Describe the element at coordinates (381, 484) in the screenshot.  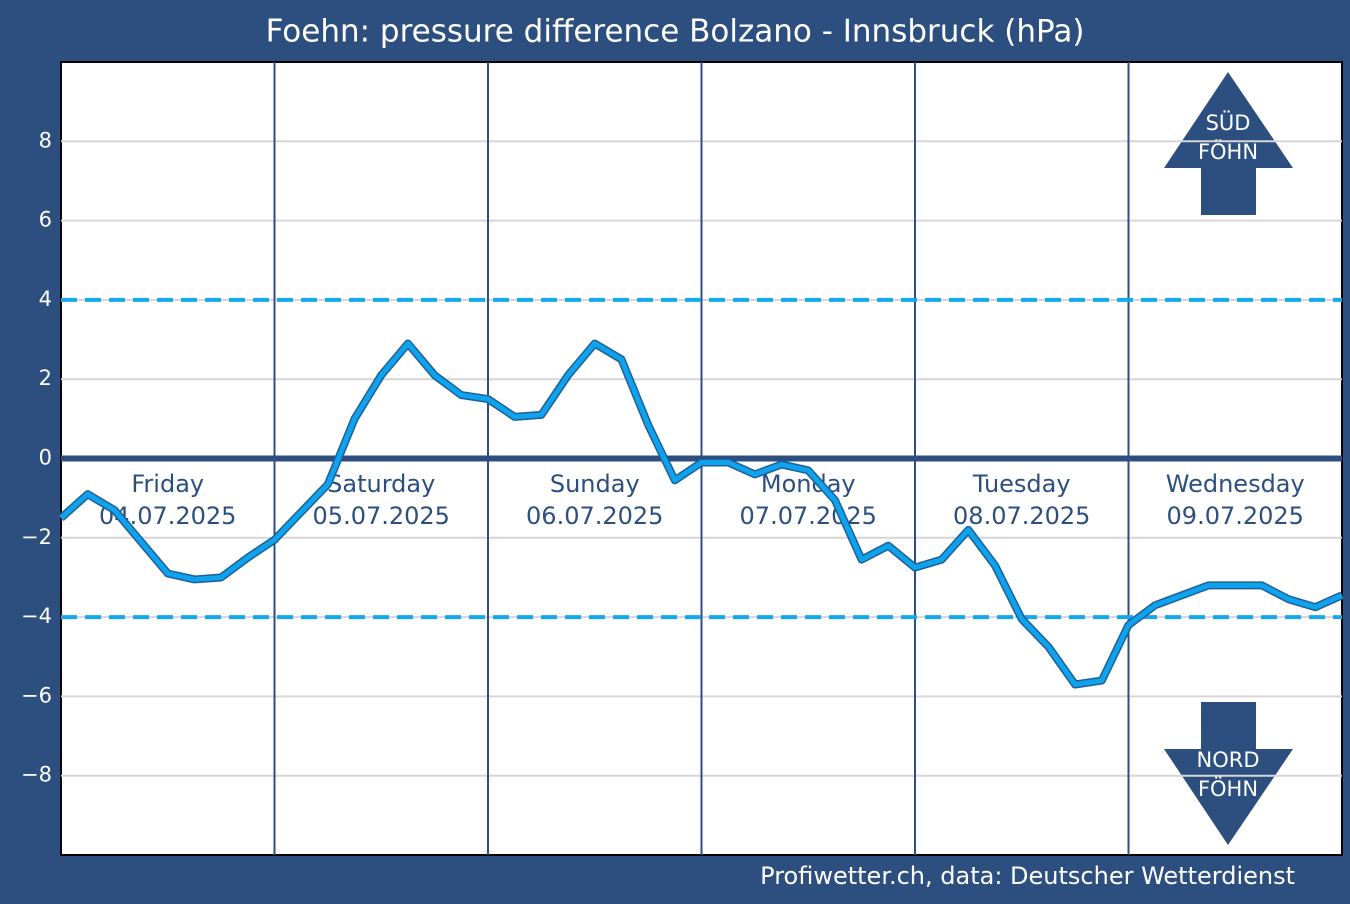
I see `day-label: Saturday` at that location.